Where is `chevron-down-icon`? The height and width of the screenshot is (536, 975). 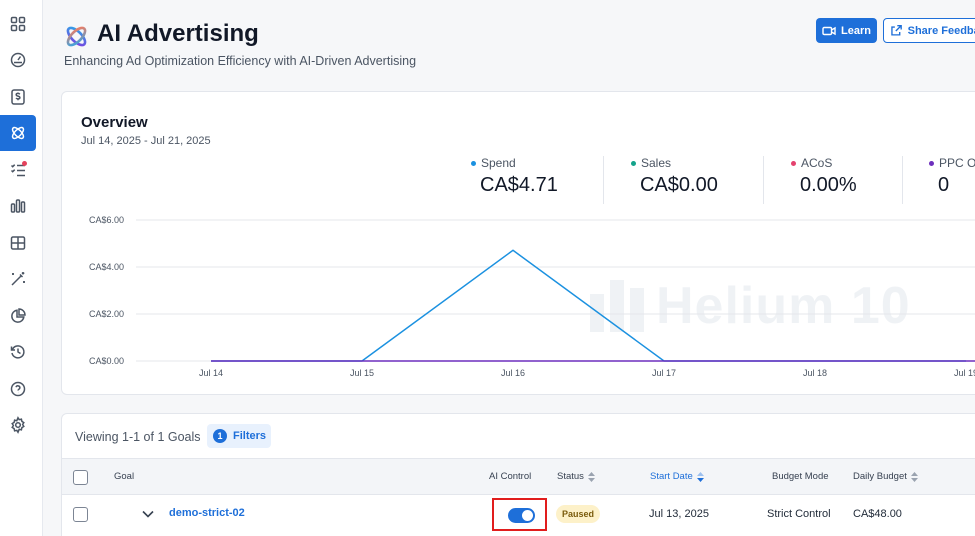
chevron-down-icon is located at coordinates (148, 514).